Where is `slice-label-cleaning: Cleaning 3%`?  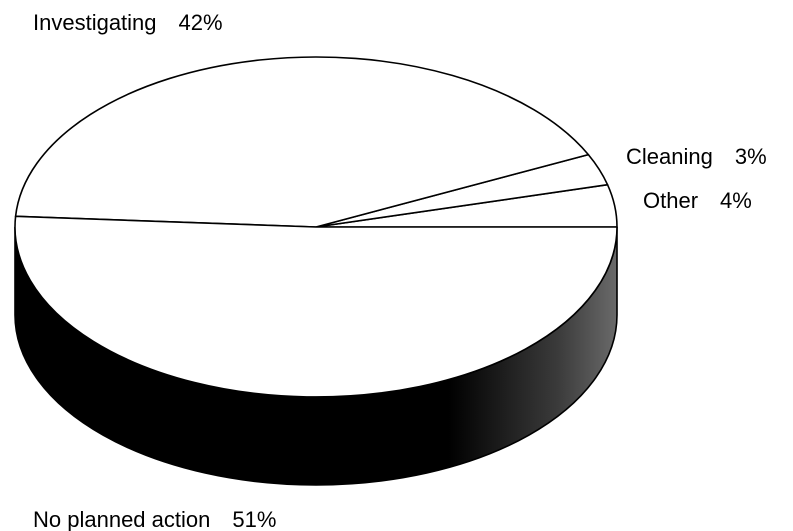 slice-label-cleaning: Cleaning 3% is located at coordinates (696, 156).